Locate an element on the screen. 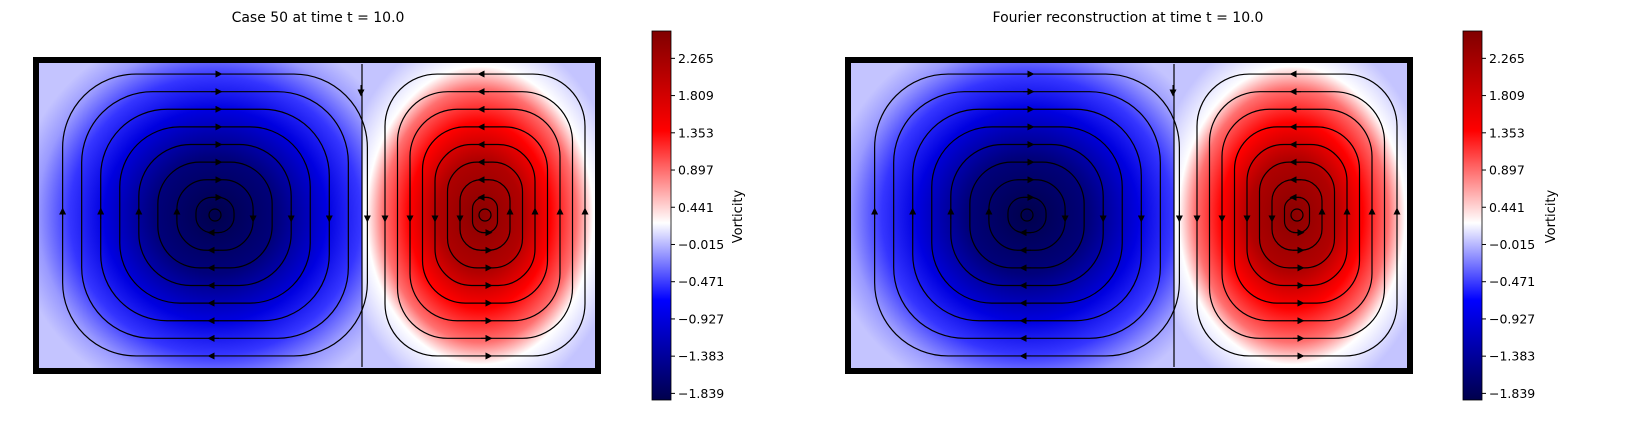 The width and height of the screenshot is (1634, 428). chart-title: Fourier reconstruction at time t = 10.0 is located at coordinates (1128, 18).